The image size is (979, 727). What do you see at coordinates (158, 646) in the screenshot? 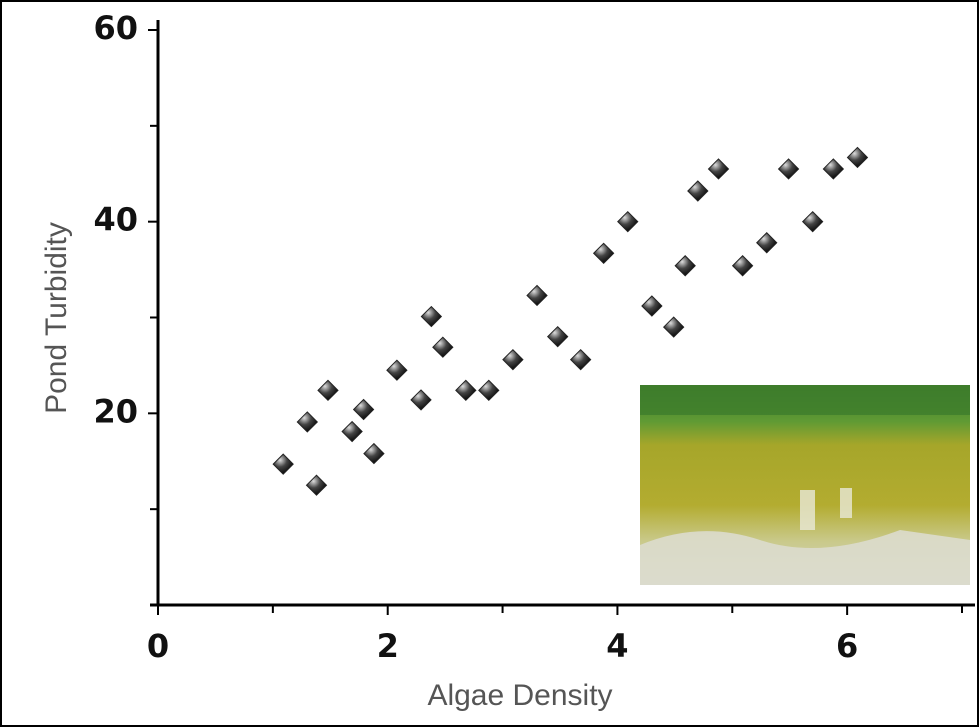
I see `x-tick-label: 0` at bounding box center [158, 646].